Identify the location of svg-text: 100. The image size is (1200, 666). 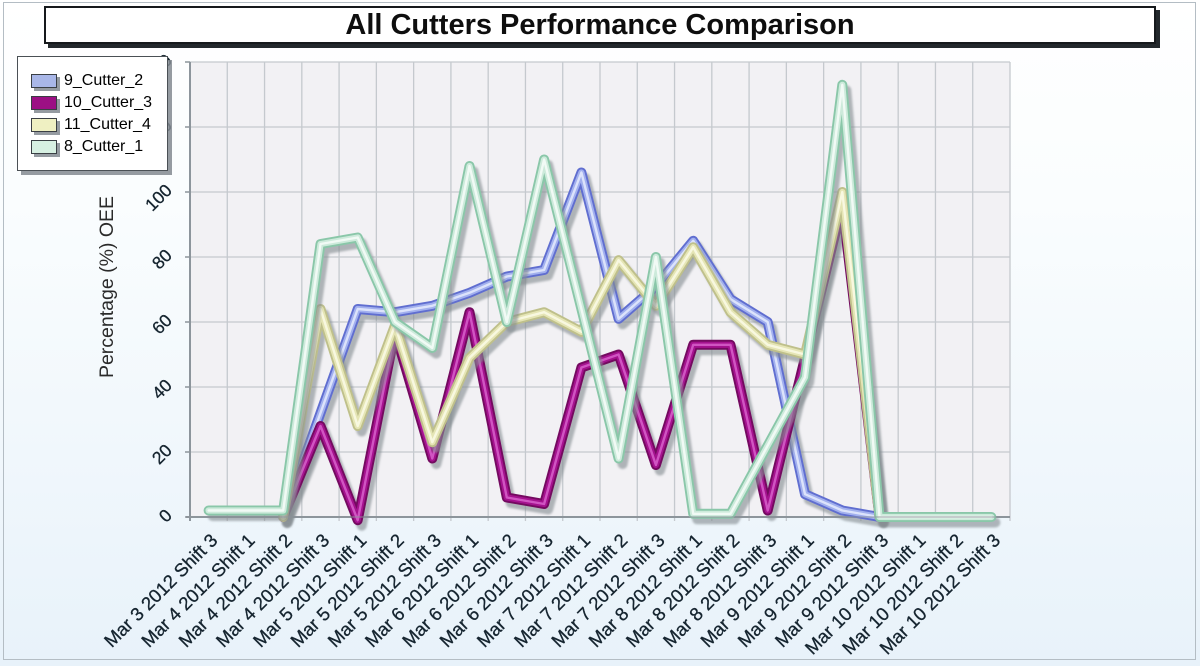
(158, 197).